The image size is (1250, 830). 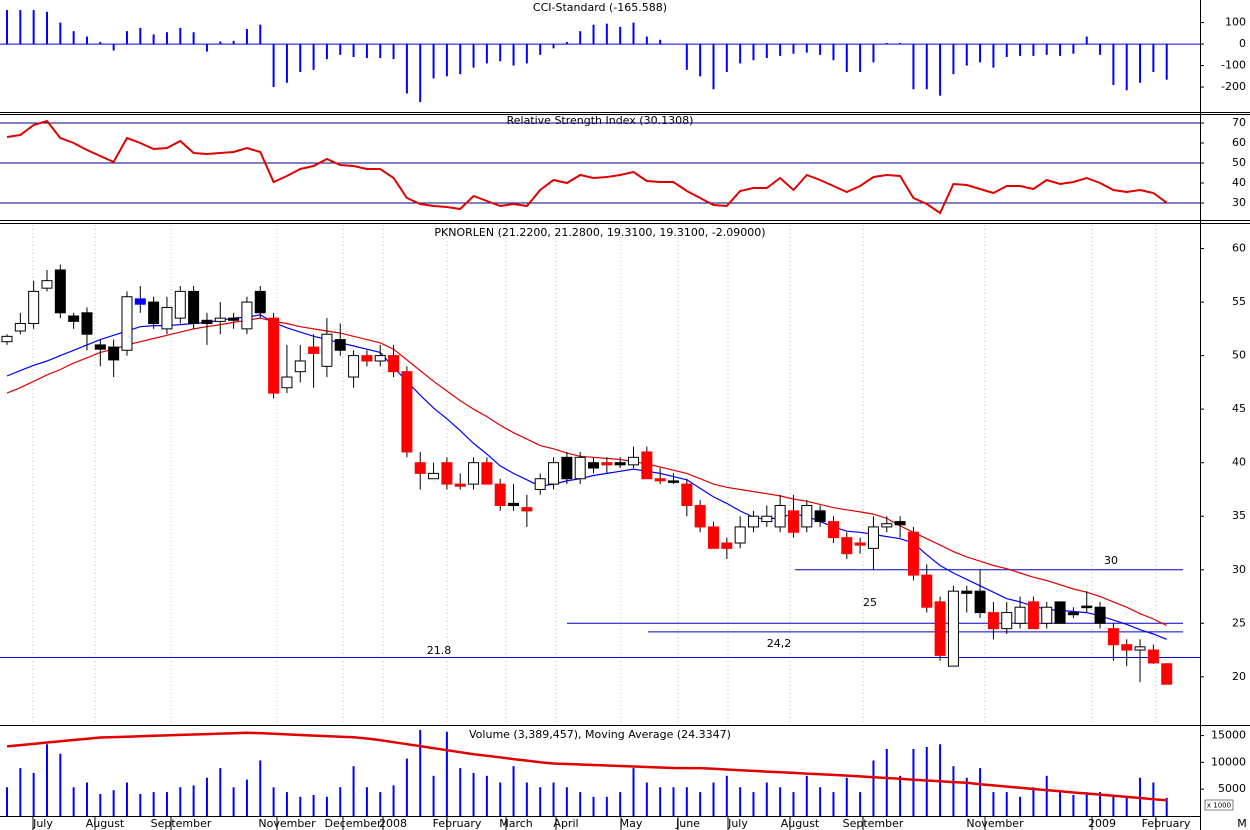 I want to click on y-tick-label: -200, so click(x=1233, y=86).